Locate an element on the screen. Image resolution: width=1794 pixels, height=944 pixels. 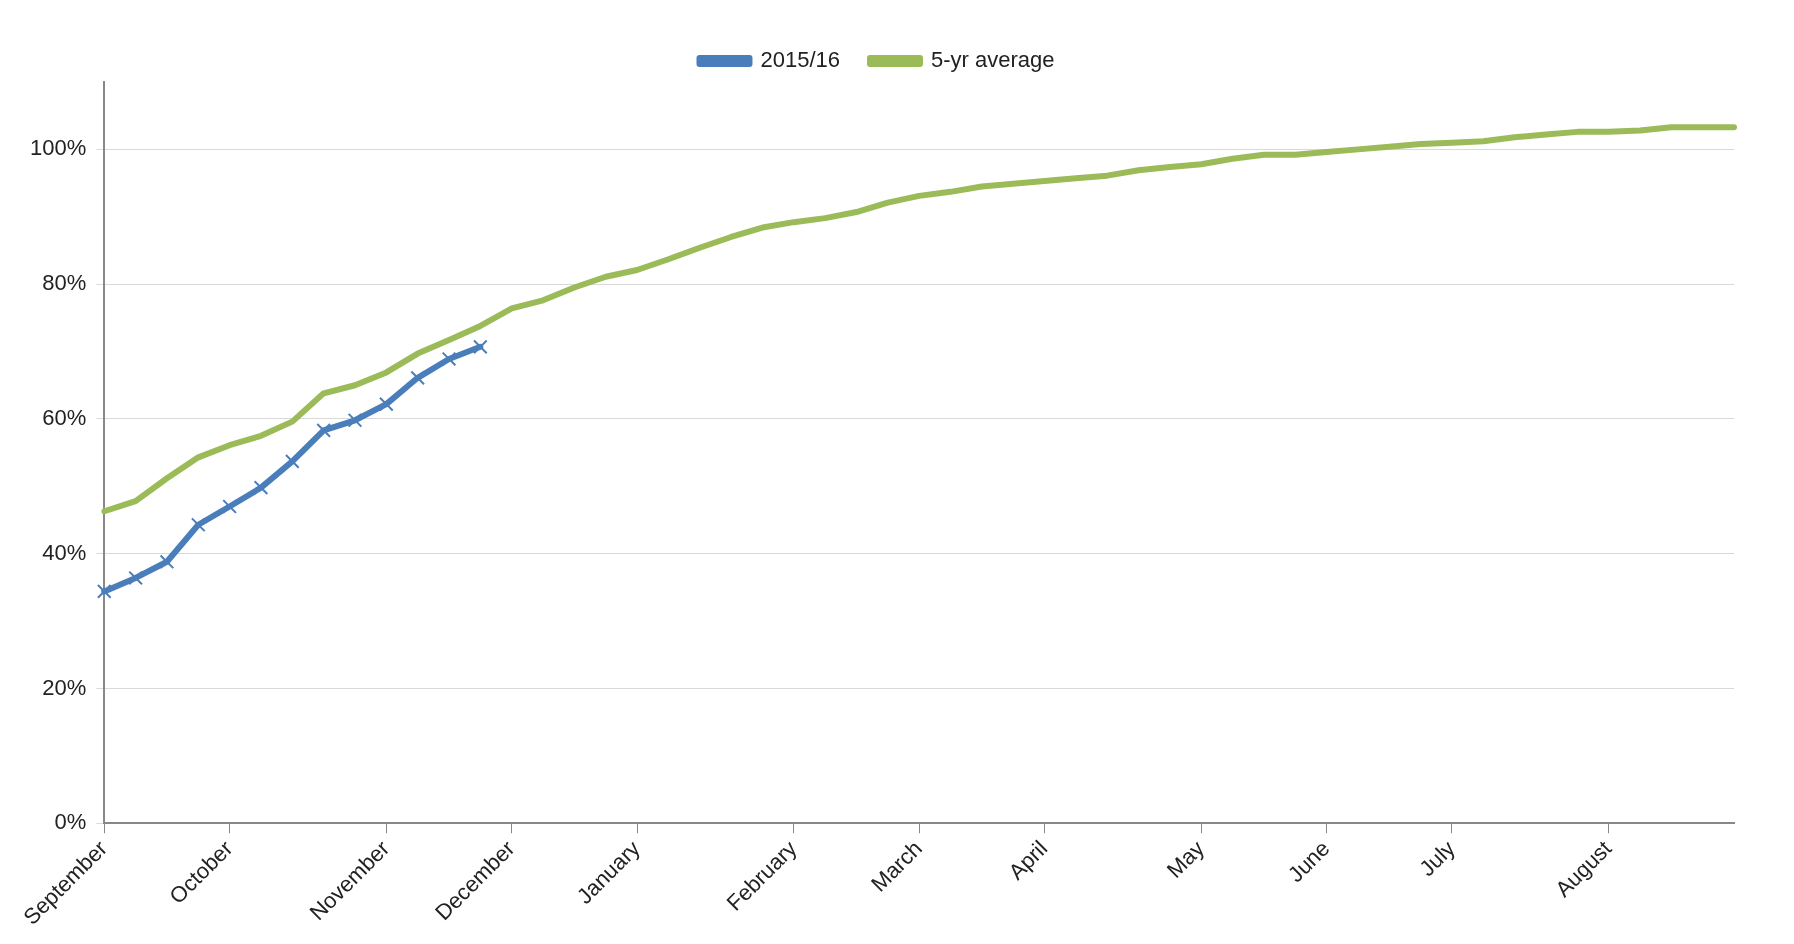
legend-label: 5-yr average is located at coordinates (993, 60).